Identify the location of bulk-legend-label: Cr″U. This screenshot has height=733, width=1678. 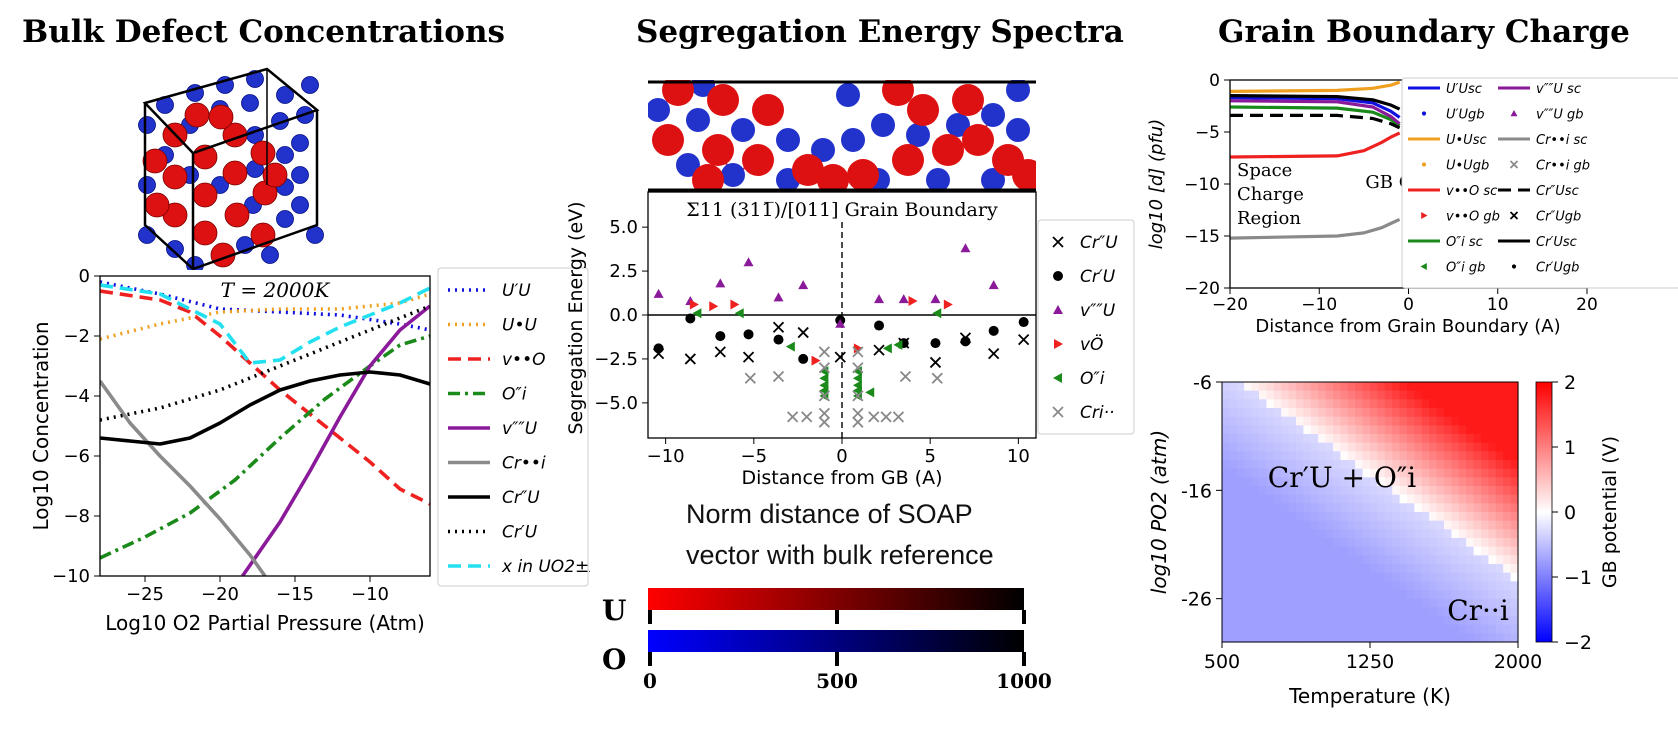
(521, 498).